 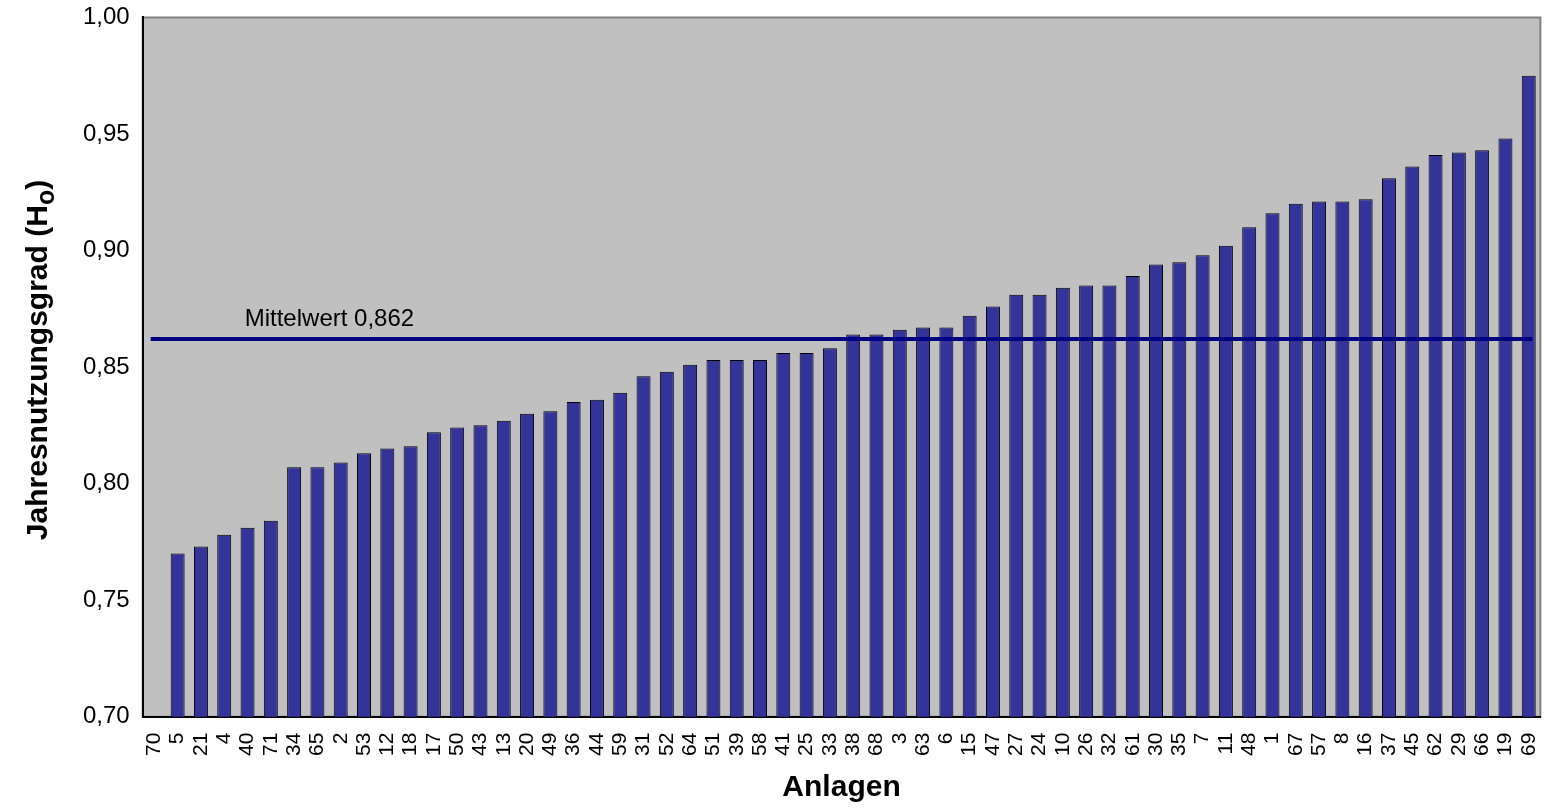 I want to click on x-tick-label: 1, so click(x=1271, y=738).